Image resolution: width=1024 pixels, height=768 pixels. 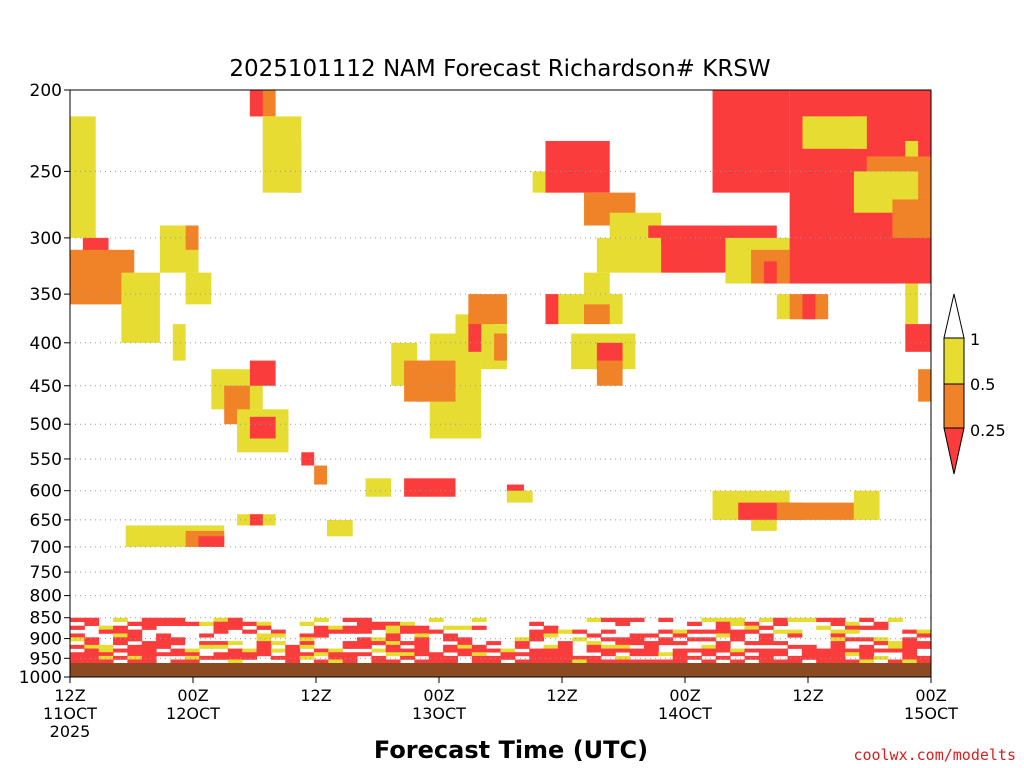 What do you see at coordinates (46, 573) in the screenshot?
I see `y-tick-label: 750` at bounding box center [46, 573].